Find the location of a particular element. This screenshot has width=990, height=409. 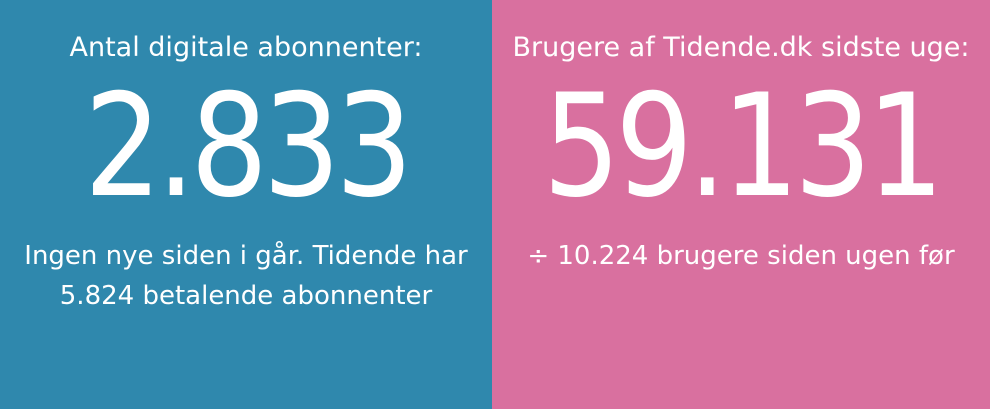

weekly-users-note: ÷ 10.224 brugere siden ugen før is located at coordinates (741, 256).